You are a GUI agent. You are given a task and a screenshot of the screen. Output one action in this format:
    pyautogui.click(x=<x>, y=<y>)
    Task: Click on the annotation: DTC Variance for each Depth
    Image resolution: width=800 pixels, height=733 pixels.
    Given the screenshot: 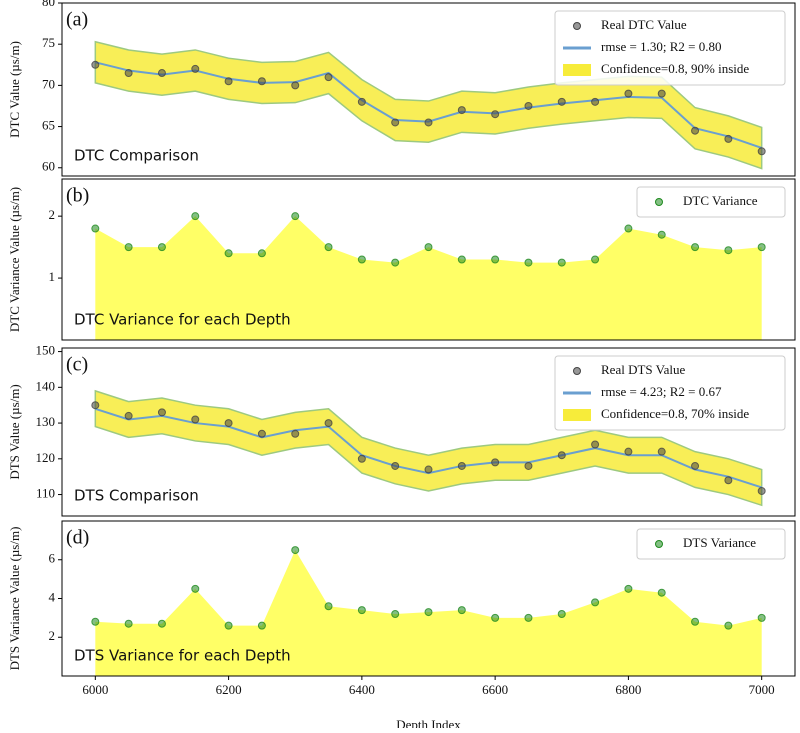 What is the action you would take?
    pyautogui.click(x=182, y=320)
    